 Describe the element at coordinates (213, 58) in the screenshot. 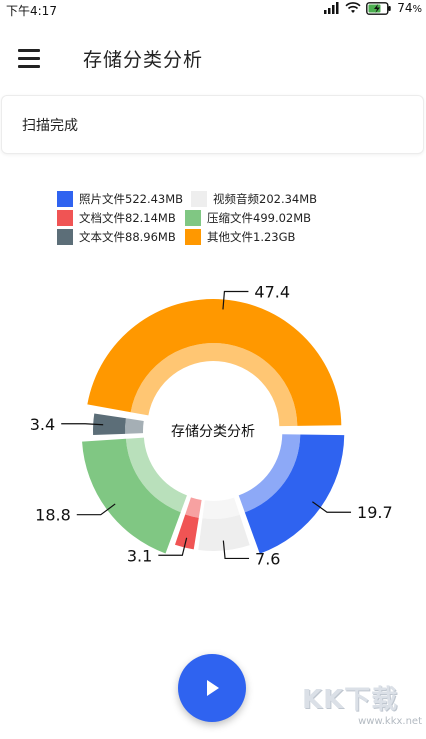

I see `app-bar: 存储分类分析` at that location.